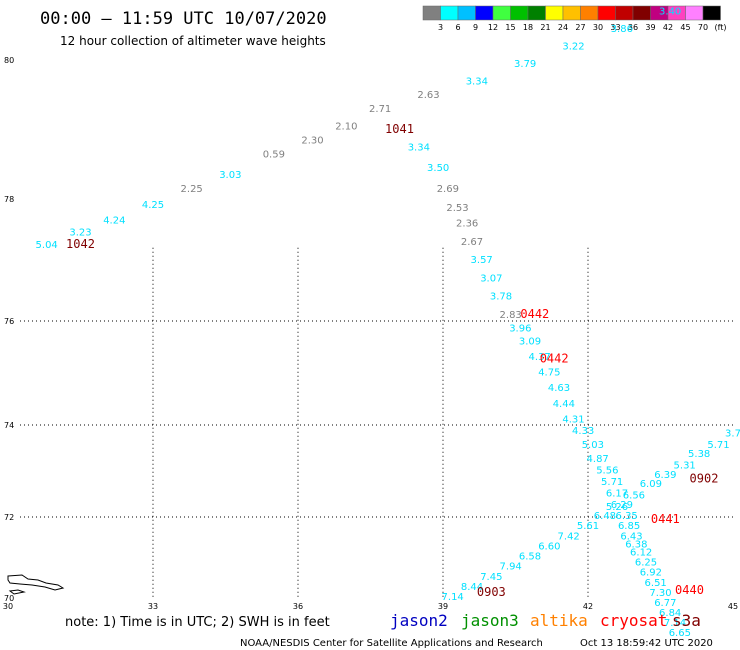 Image resolution: width=740 pixels, height=650 pixels. What do you see at coordinates (540, 357) in the screenshot?
I see `wave-height-label: 4.37` at bounding box center [540, 357].